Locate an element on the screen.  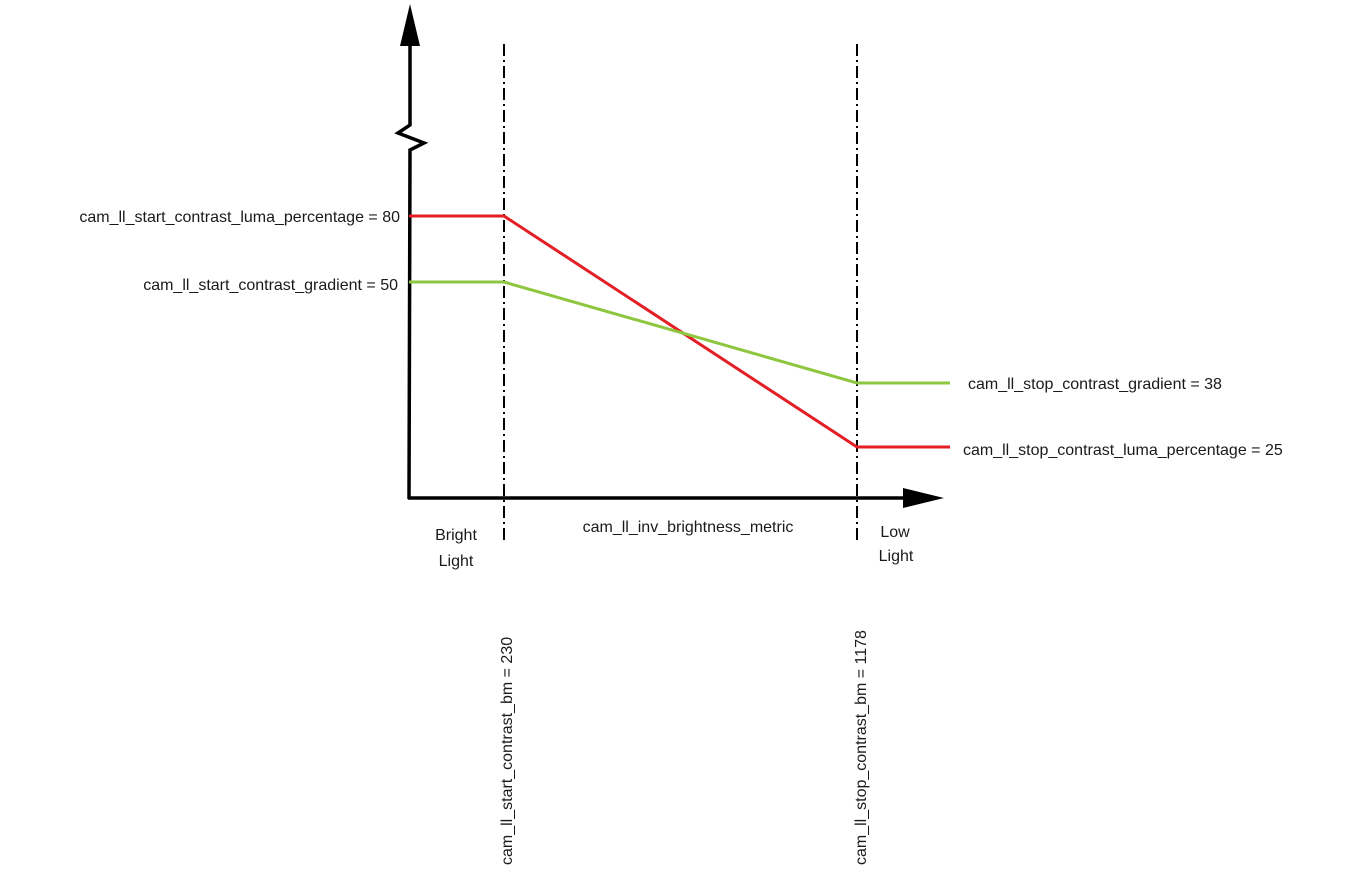
low-light-label-line2: Light is located at coordinates (896, 556).